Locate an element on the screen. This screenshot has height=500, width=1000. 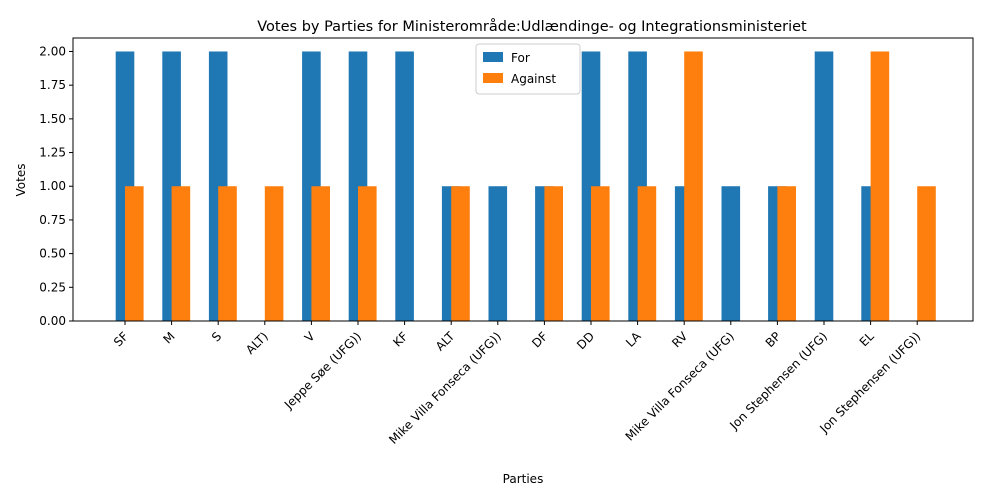
y-tick-label: 0.75 is located at coordinates (52, 220).